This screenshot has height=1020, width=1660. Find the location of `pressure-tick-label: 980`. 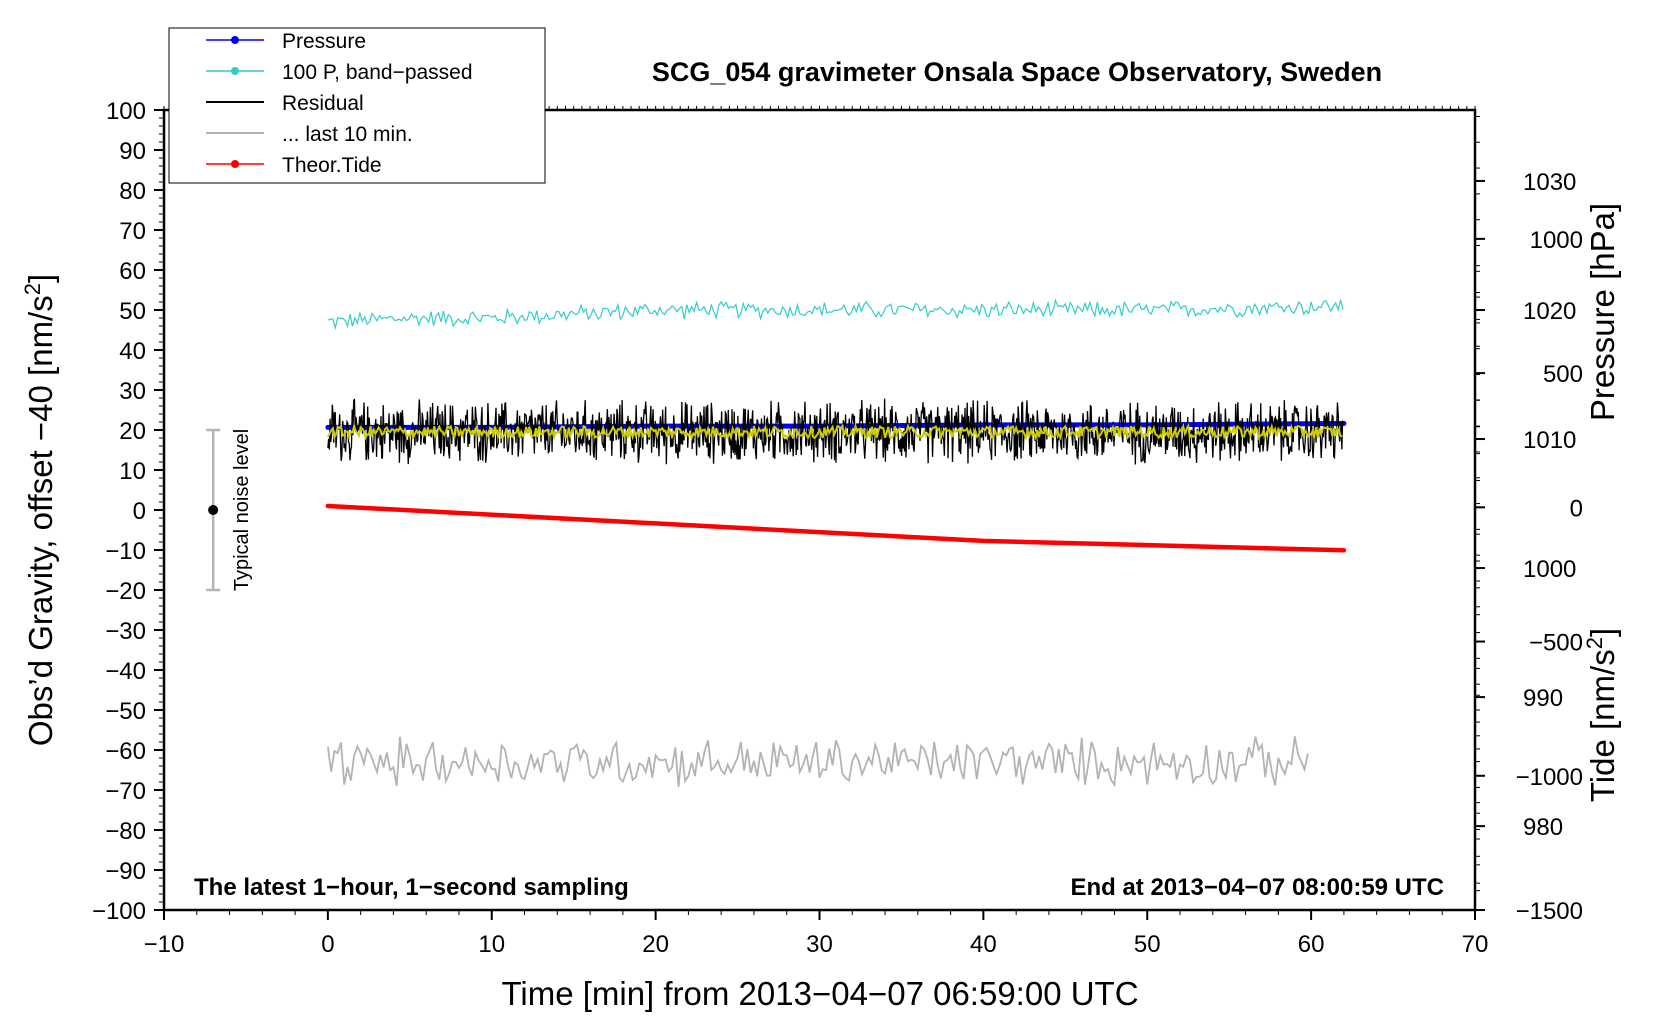

pressure-tick-label: 980 is located at coordinates (1543, 827).